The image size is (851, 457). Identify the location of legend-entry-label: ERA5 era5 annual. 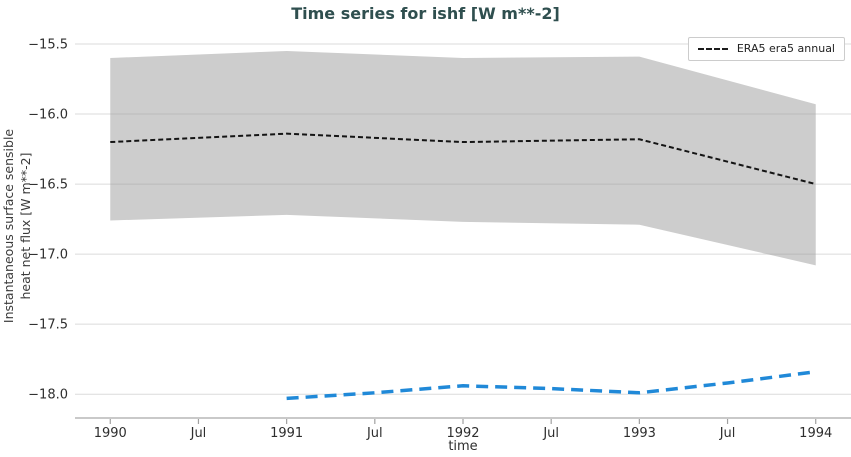
(785, 48).